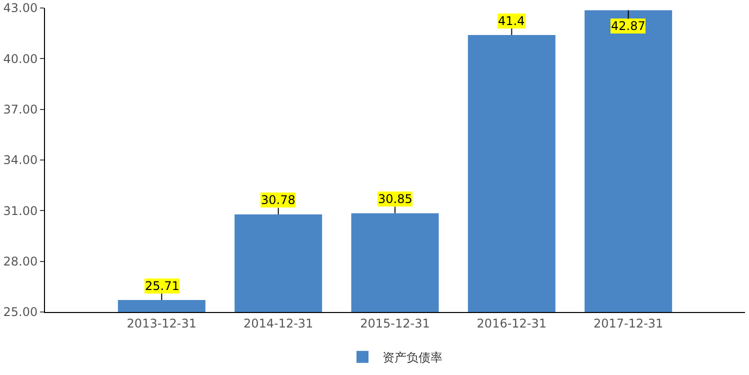 The width and height of the screenshot is (749, 375). I want to click on y-tick-label: 37.00, so click(20, 109).